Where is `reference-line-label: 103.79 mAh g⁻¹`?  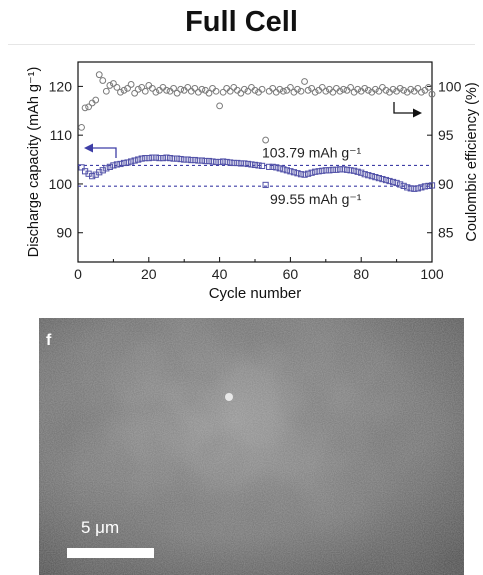
reference-line-label: 103.79 mAh g⁻¹ is located at coordinates (312, 152).